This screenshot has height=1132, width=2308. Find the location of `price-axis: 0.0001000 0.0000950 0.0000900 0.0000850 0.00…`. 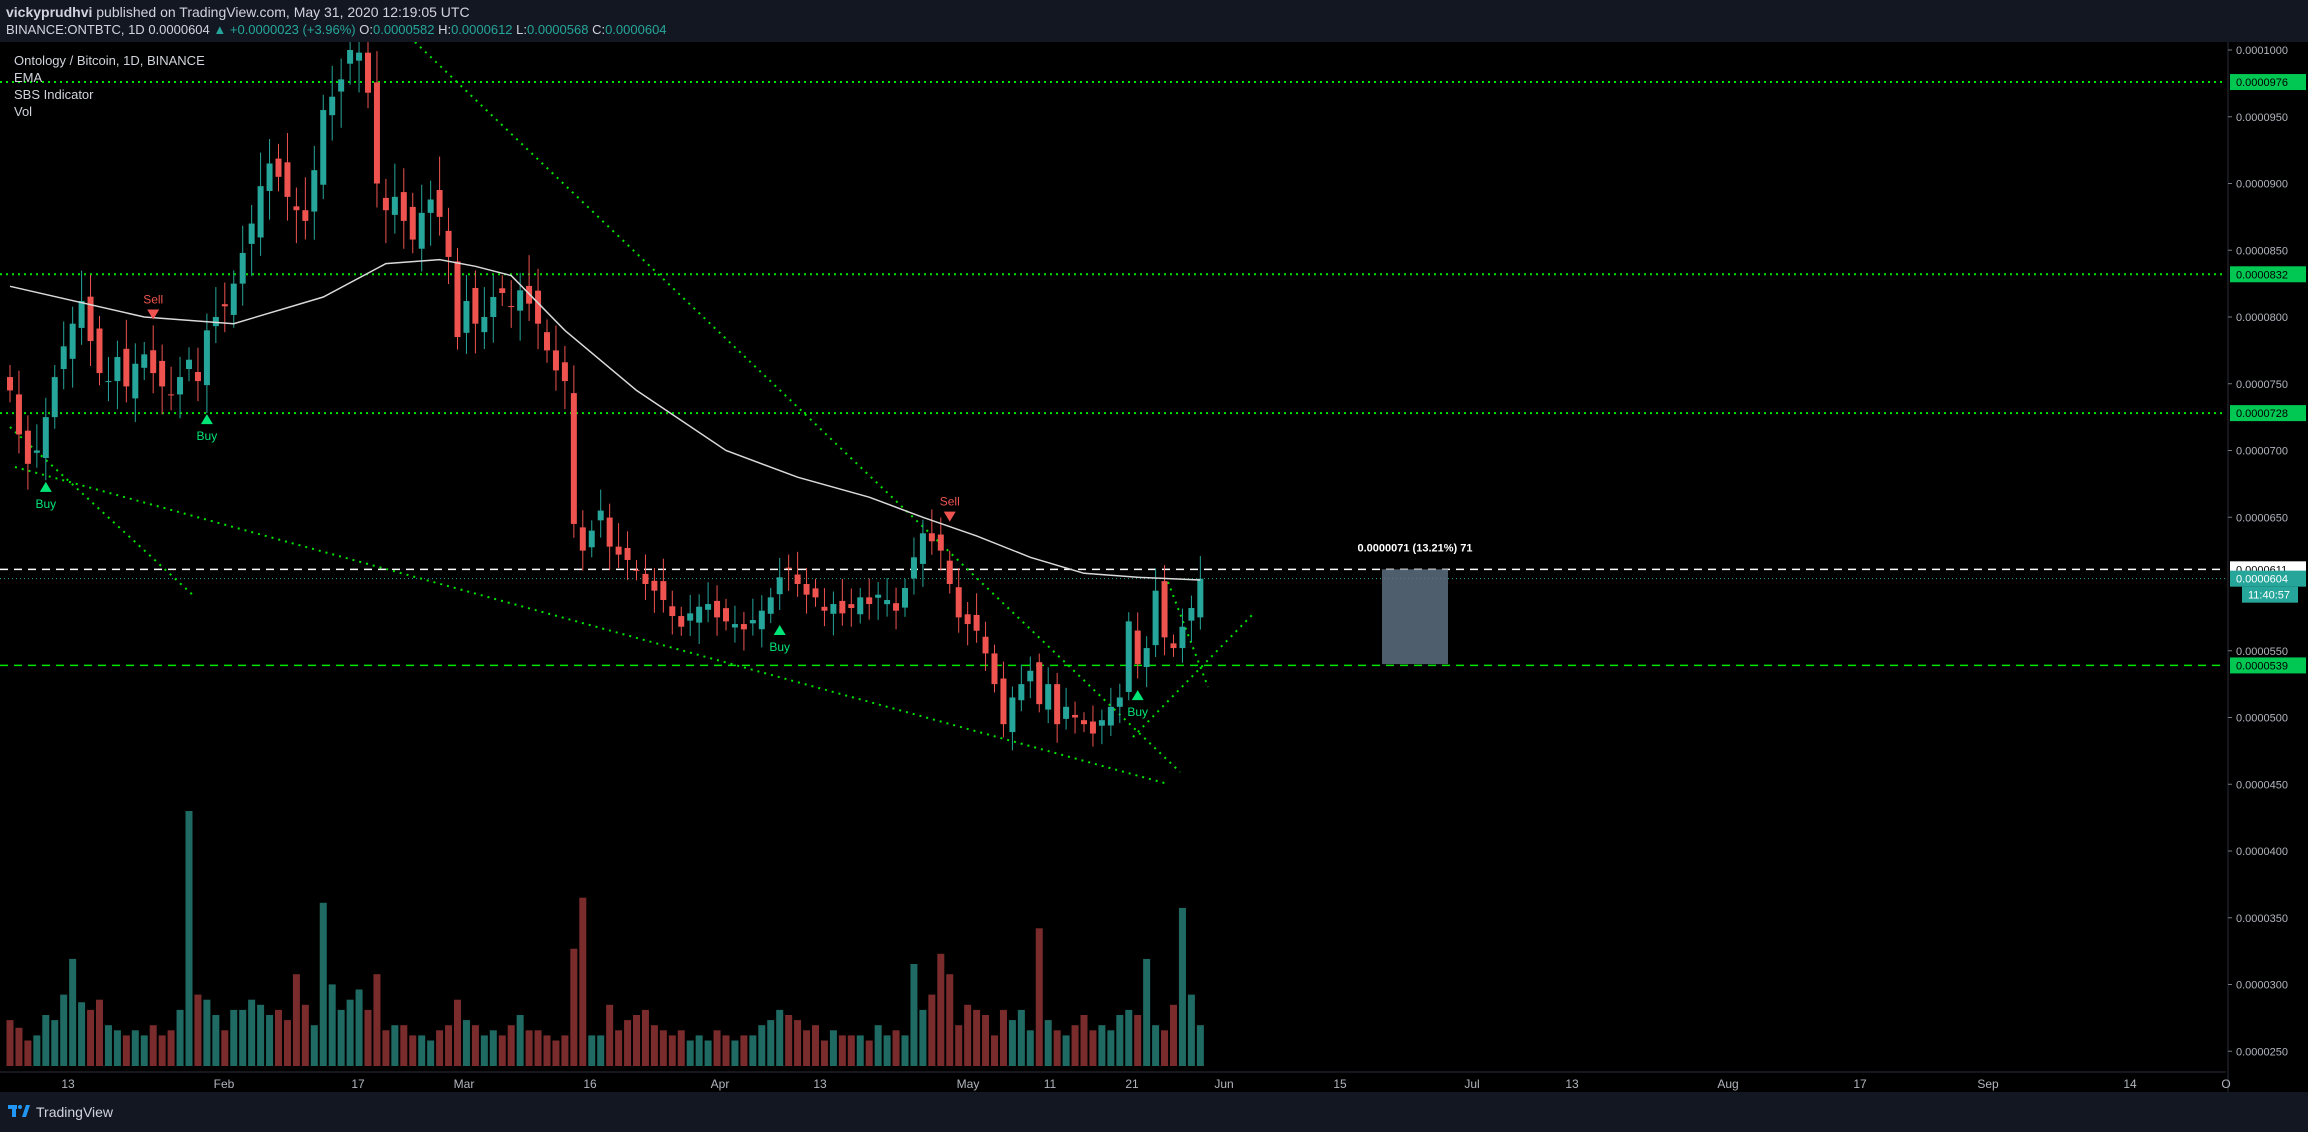

price-axis: 0.0001000 0.0000950 0.0000900 0.0000850 0.00… is located at coordinates (2267, 567).